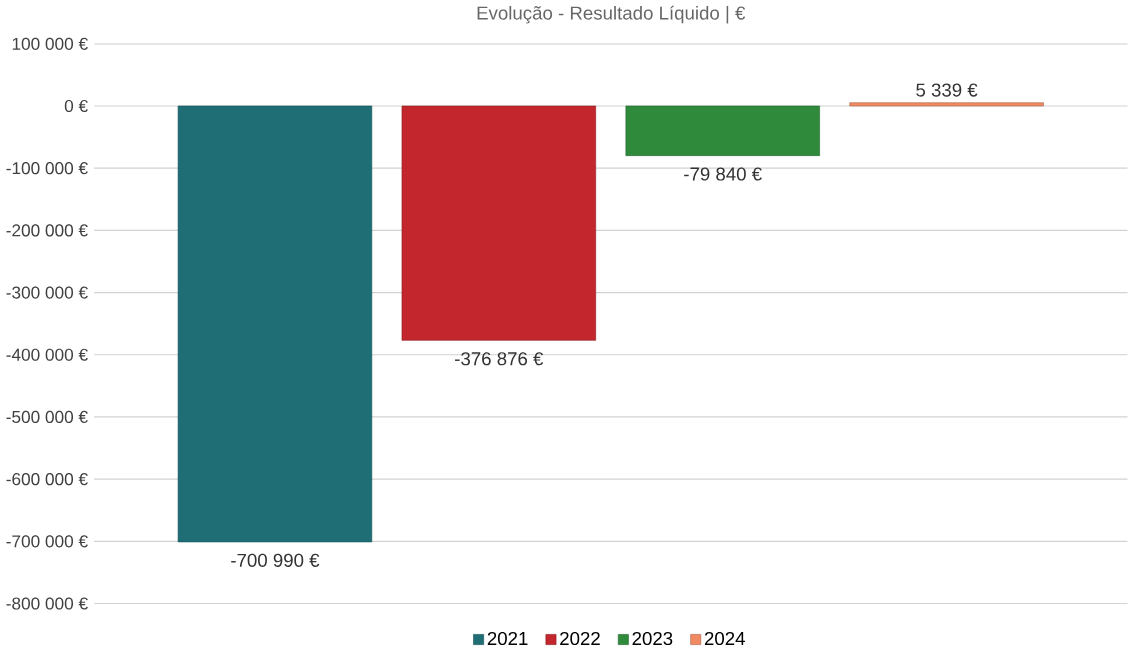 This screenshot has width=1128, height=653. Describe the element at coordinates (50, 43) in the screenshot. I see `y-tick-label: 100 000 €` at that location.